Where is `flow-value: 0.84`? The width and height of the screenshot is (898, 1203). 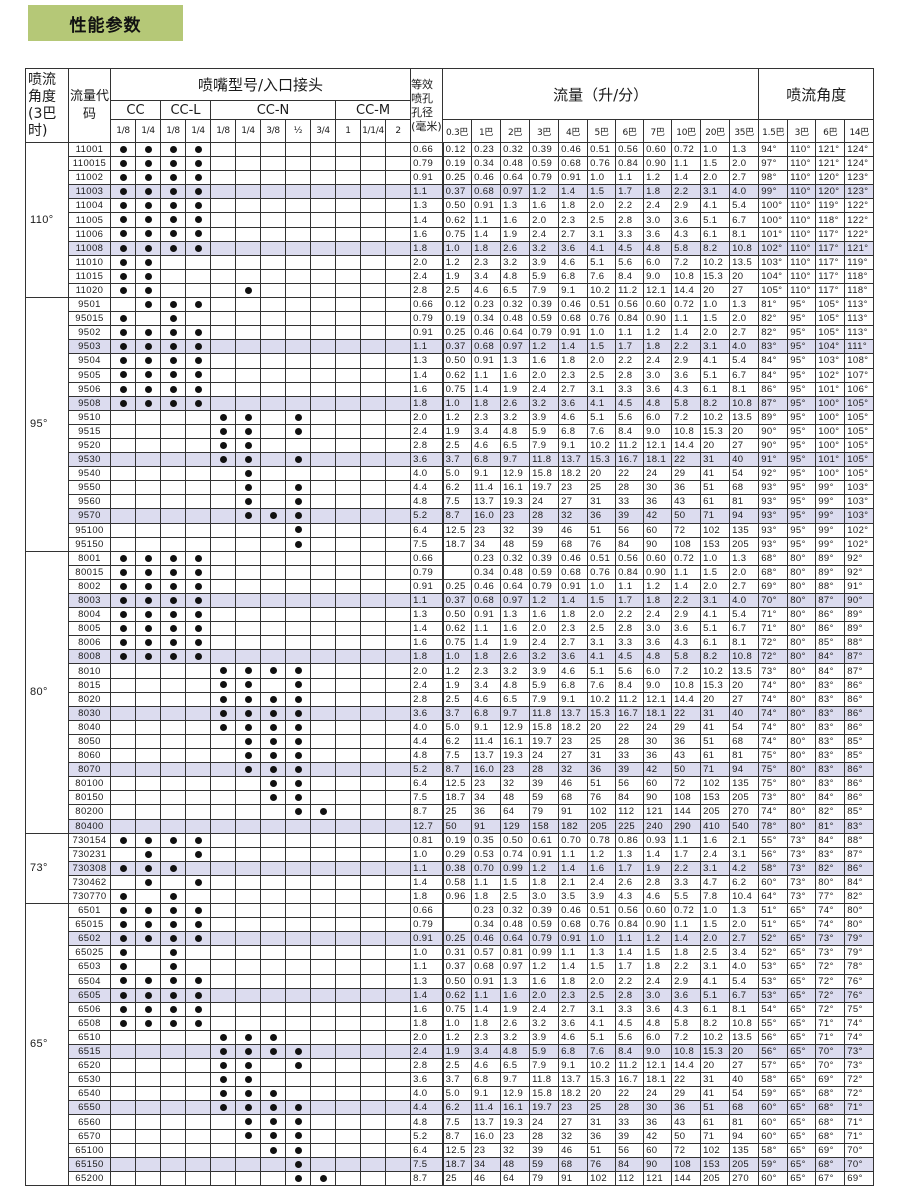
flow-value: 0.84 is located at coordinates (630, 319).